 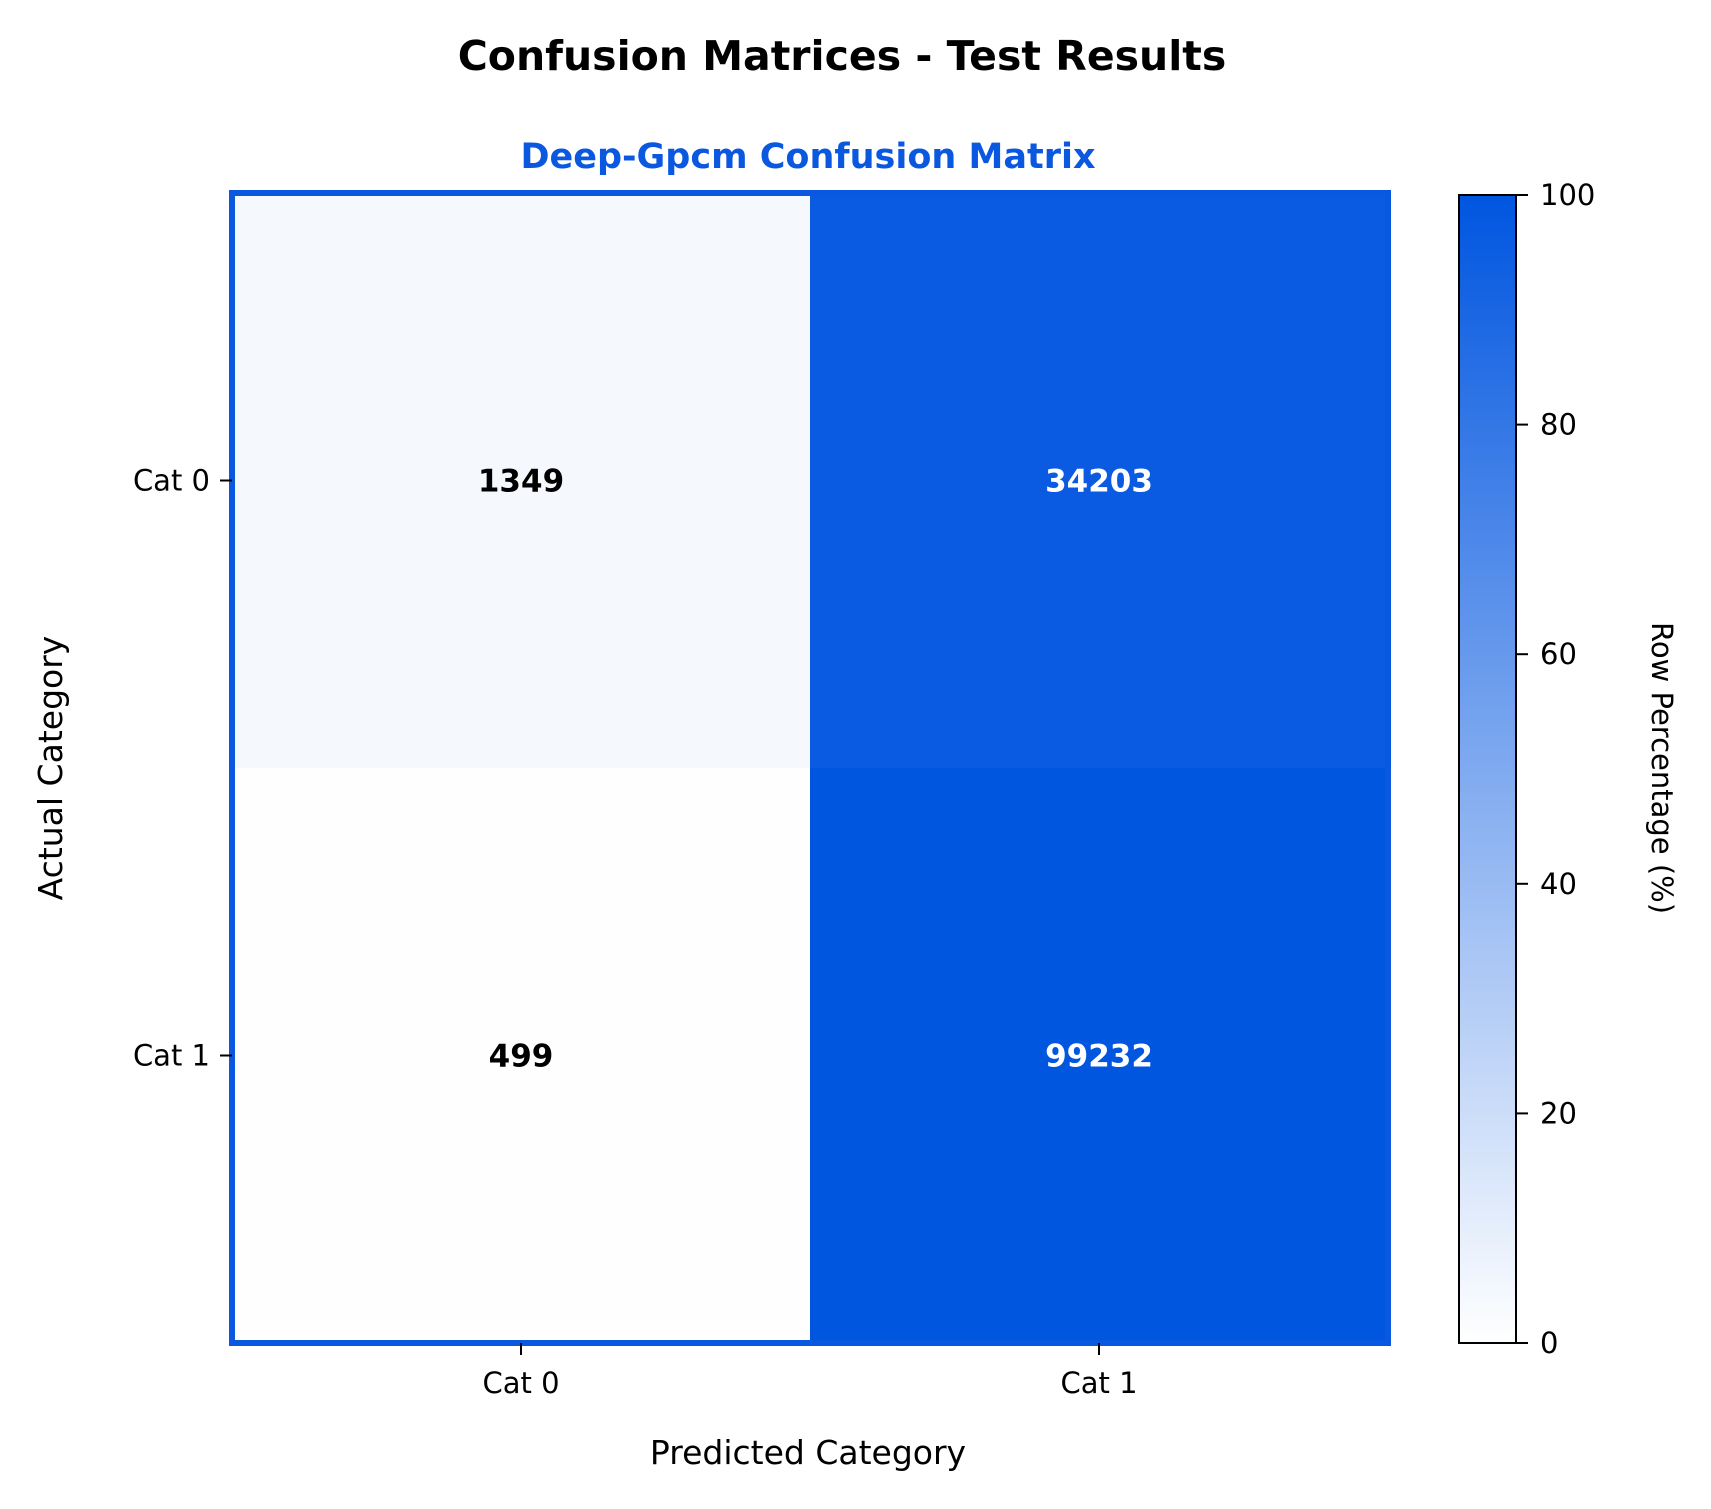 What do you see at coordinates (1567, 195) in the screenshot?
I see `colorbar-tick-label: 100` at bounding box center [1567, 195].